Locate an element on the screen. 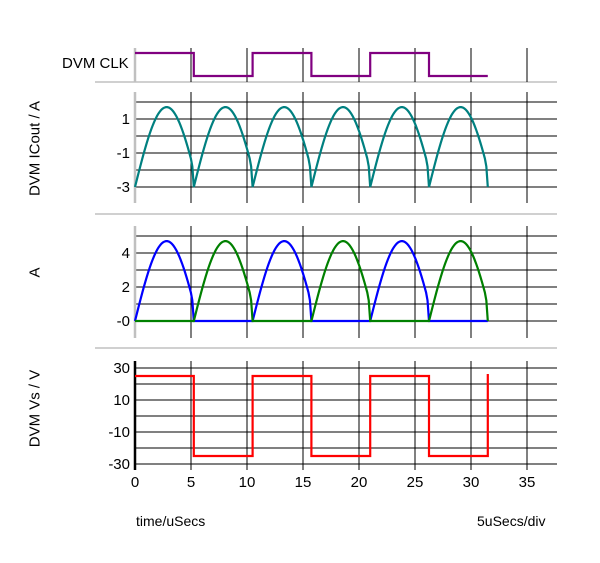 This screenshot has width=600, height=563. y-tick-label: -3 is located at coordinates (123, 187).